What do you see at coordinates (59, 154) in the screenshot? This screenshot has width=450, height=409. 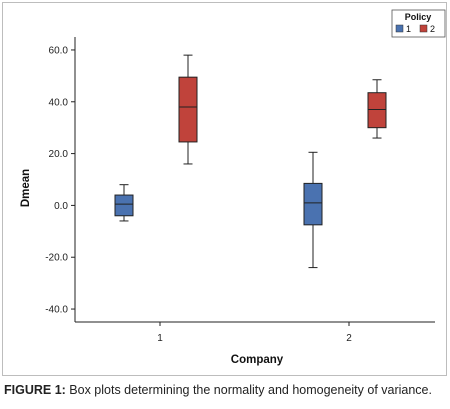 I see `y-tick-label: 20.0` at bounding box center [59, 154].